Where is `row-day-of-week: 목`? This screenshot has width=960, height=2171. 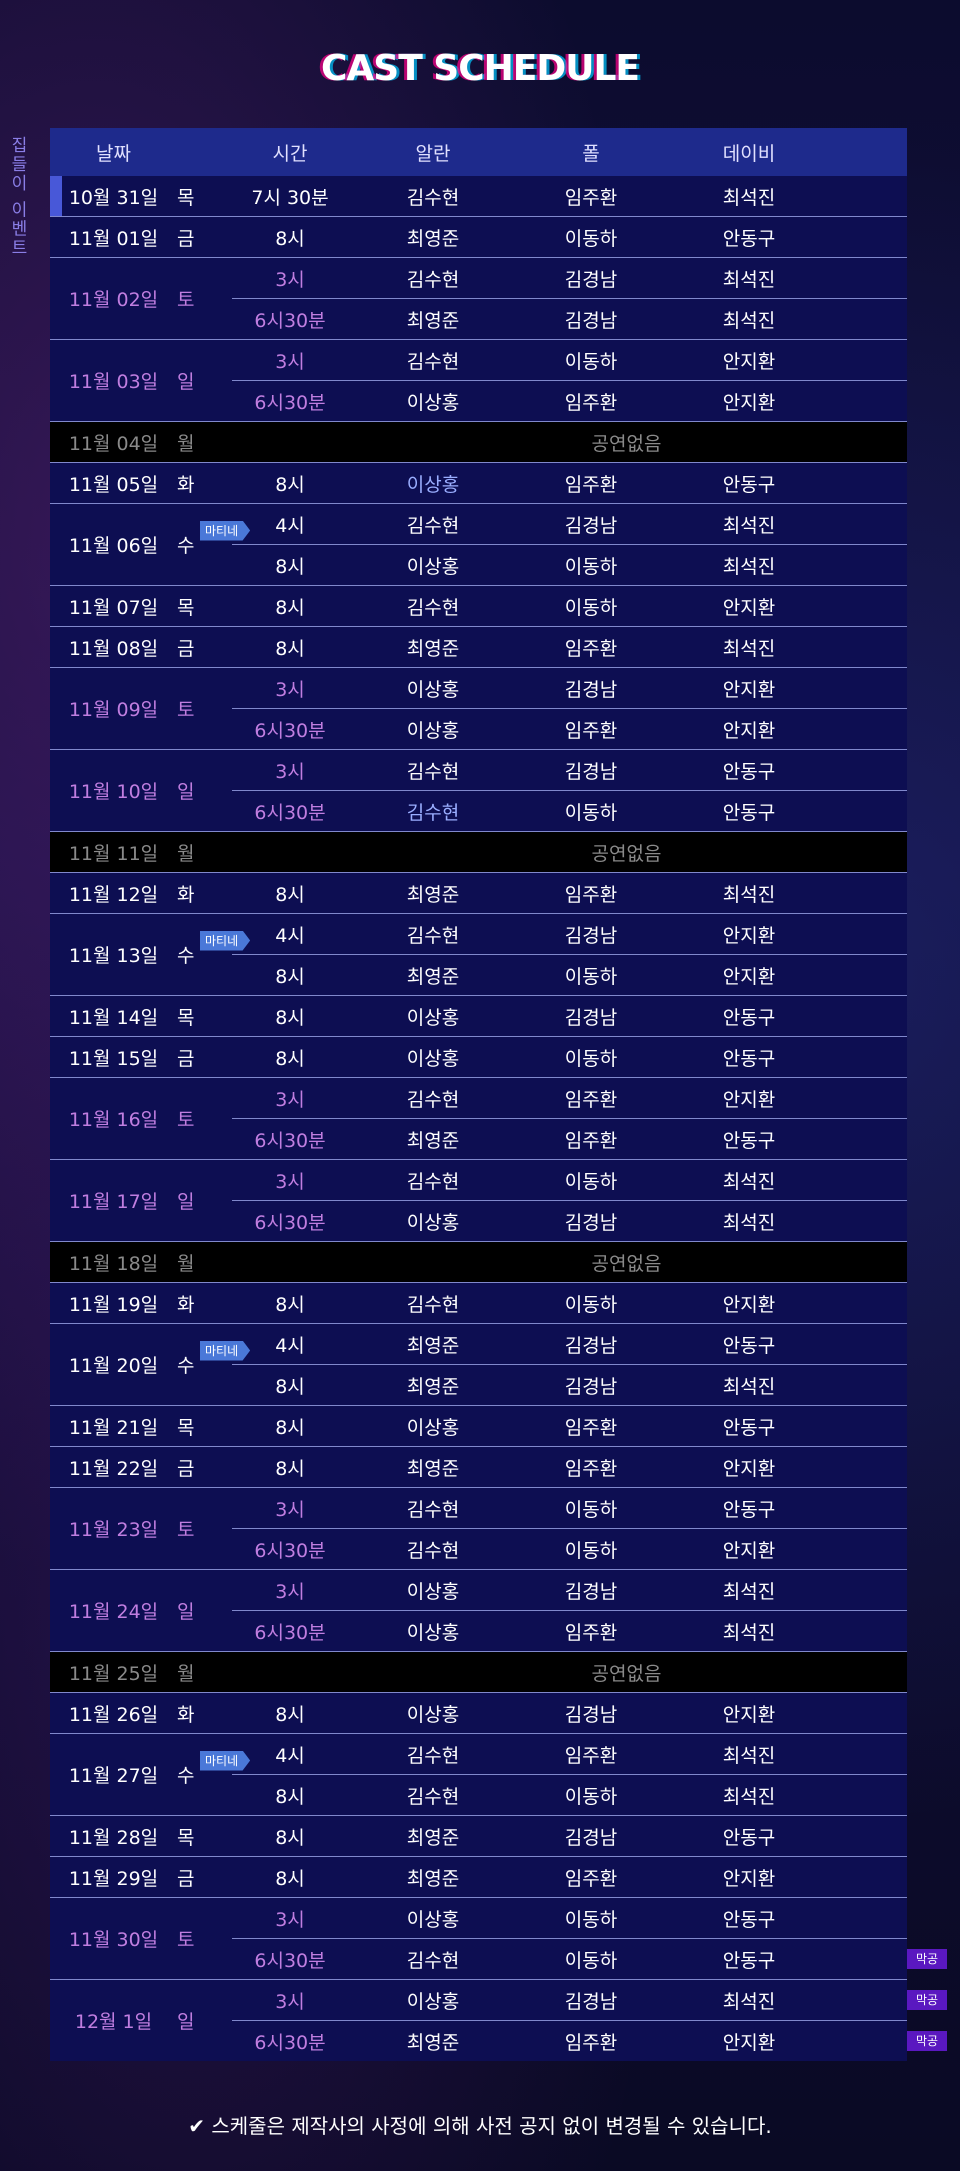
row-day-of-week: 목 is located at coordinates (186, 607).